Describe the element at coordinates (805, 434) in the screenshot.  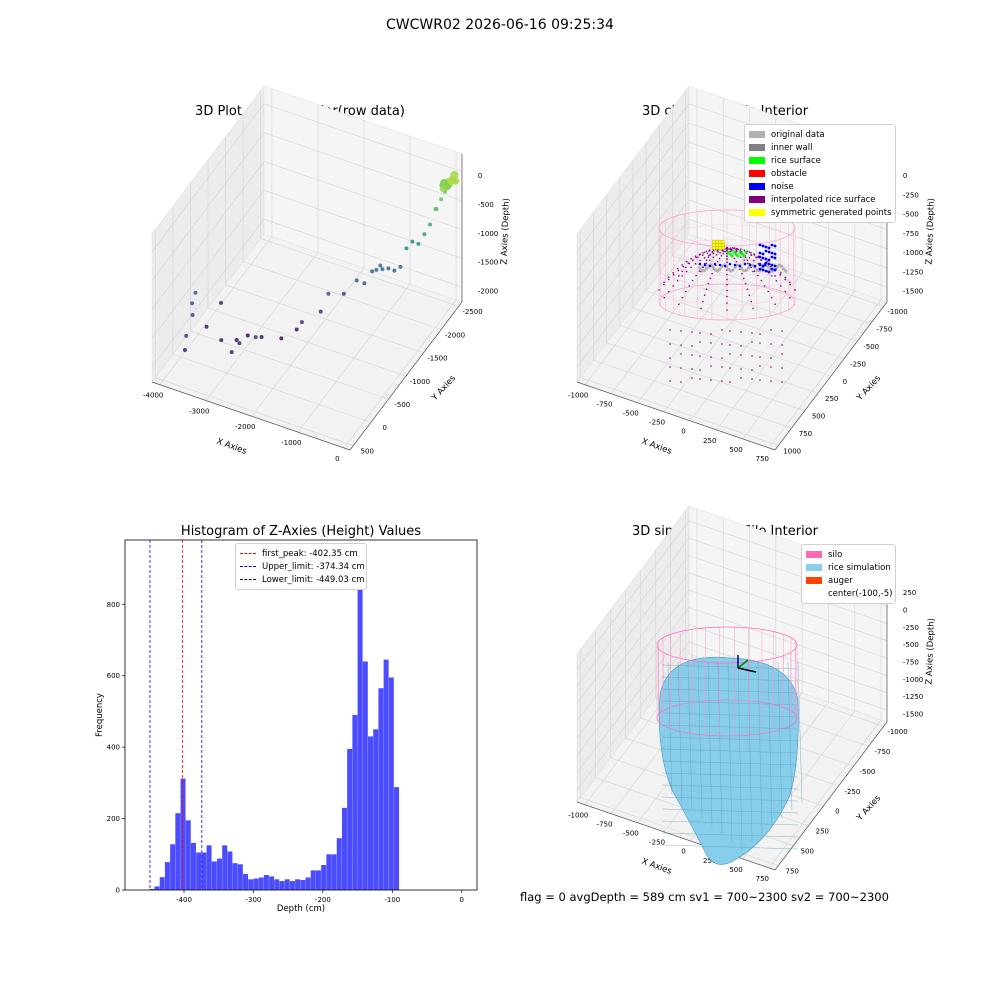
I see `y-tick-label: 750` at that location.